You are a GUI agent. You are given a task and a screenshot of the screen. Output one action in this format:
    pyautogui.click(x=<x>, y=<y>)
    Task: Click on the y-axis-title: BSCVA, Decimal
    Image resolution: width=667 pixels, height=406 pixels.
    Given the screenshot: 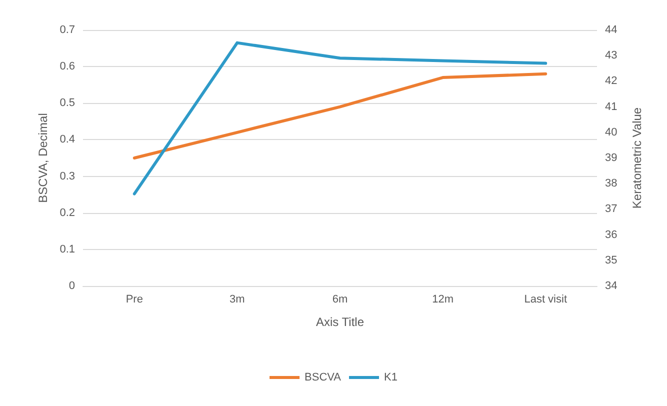 What is the action you would take?
    pyautogui.click(x=43, y=158)
    